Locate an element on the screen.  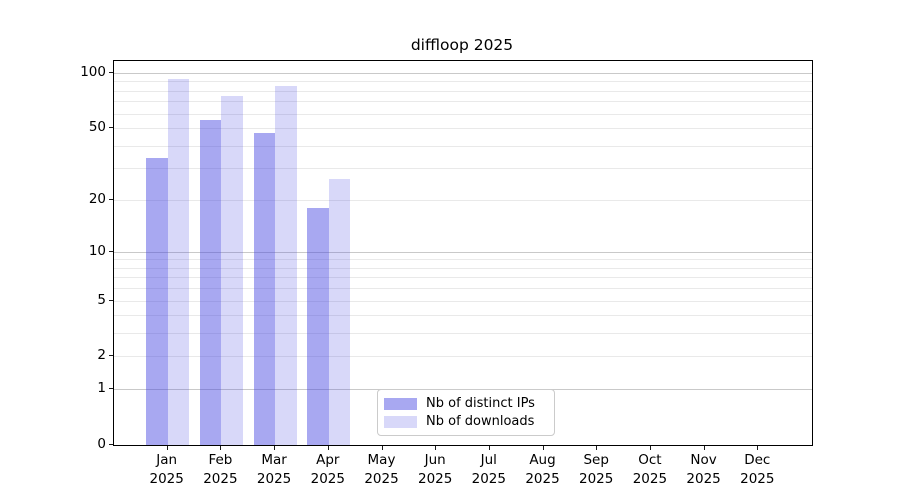
y-tick-label: 1 is located at coordinates (101, 388).